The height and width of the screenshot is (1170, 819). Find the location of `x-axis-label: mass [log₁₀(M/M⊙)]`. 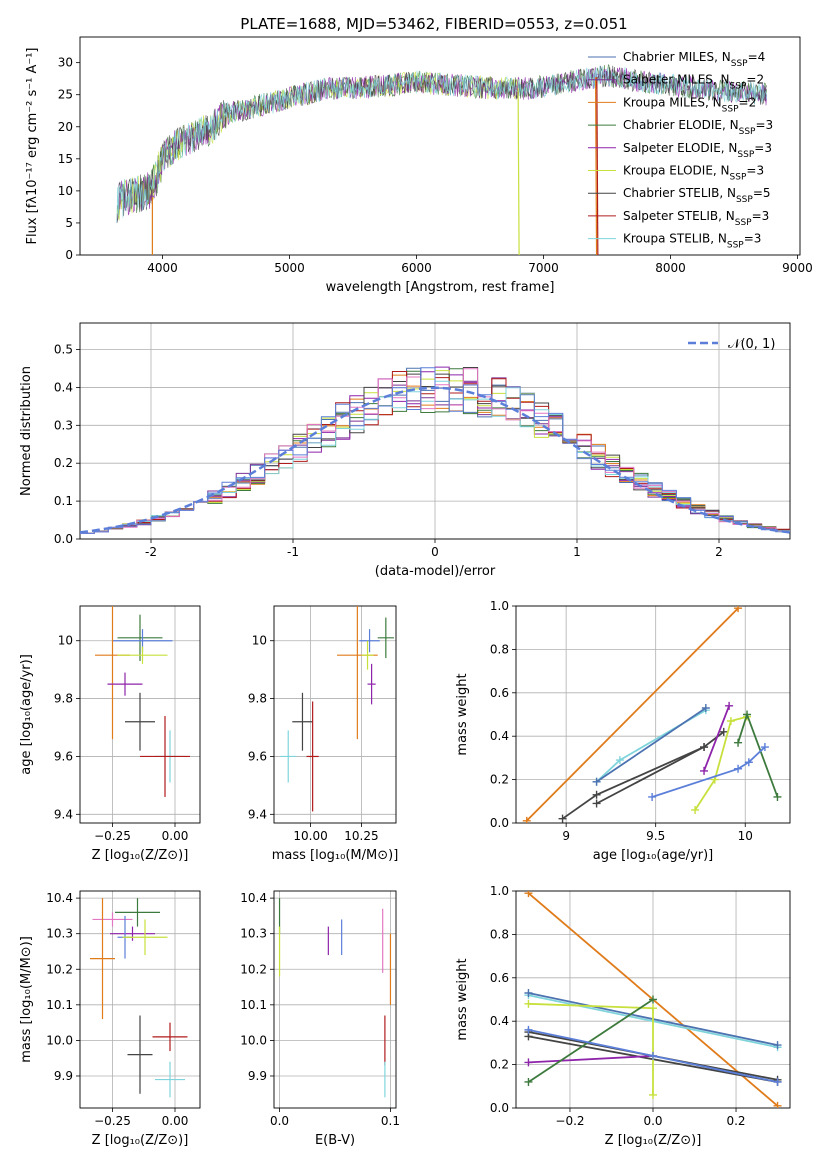

x-axis-label: mass [log₁₀(M/M⊙)] is located at coordinates (335, 855).